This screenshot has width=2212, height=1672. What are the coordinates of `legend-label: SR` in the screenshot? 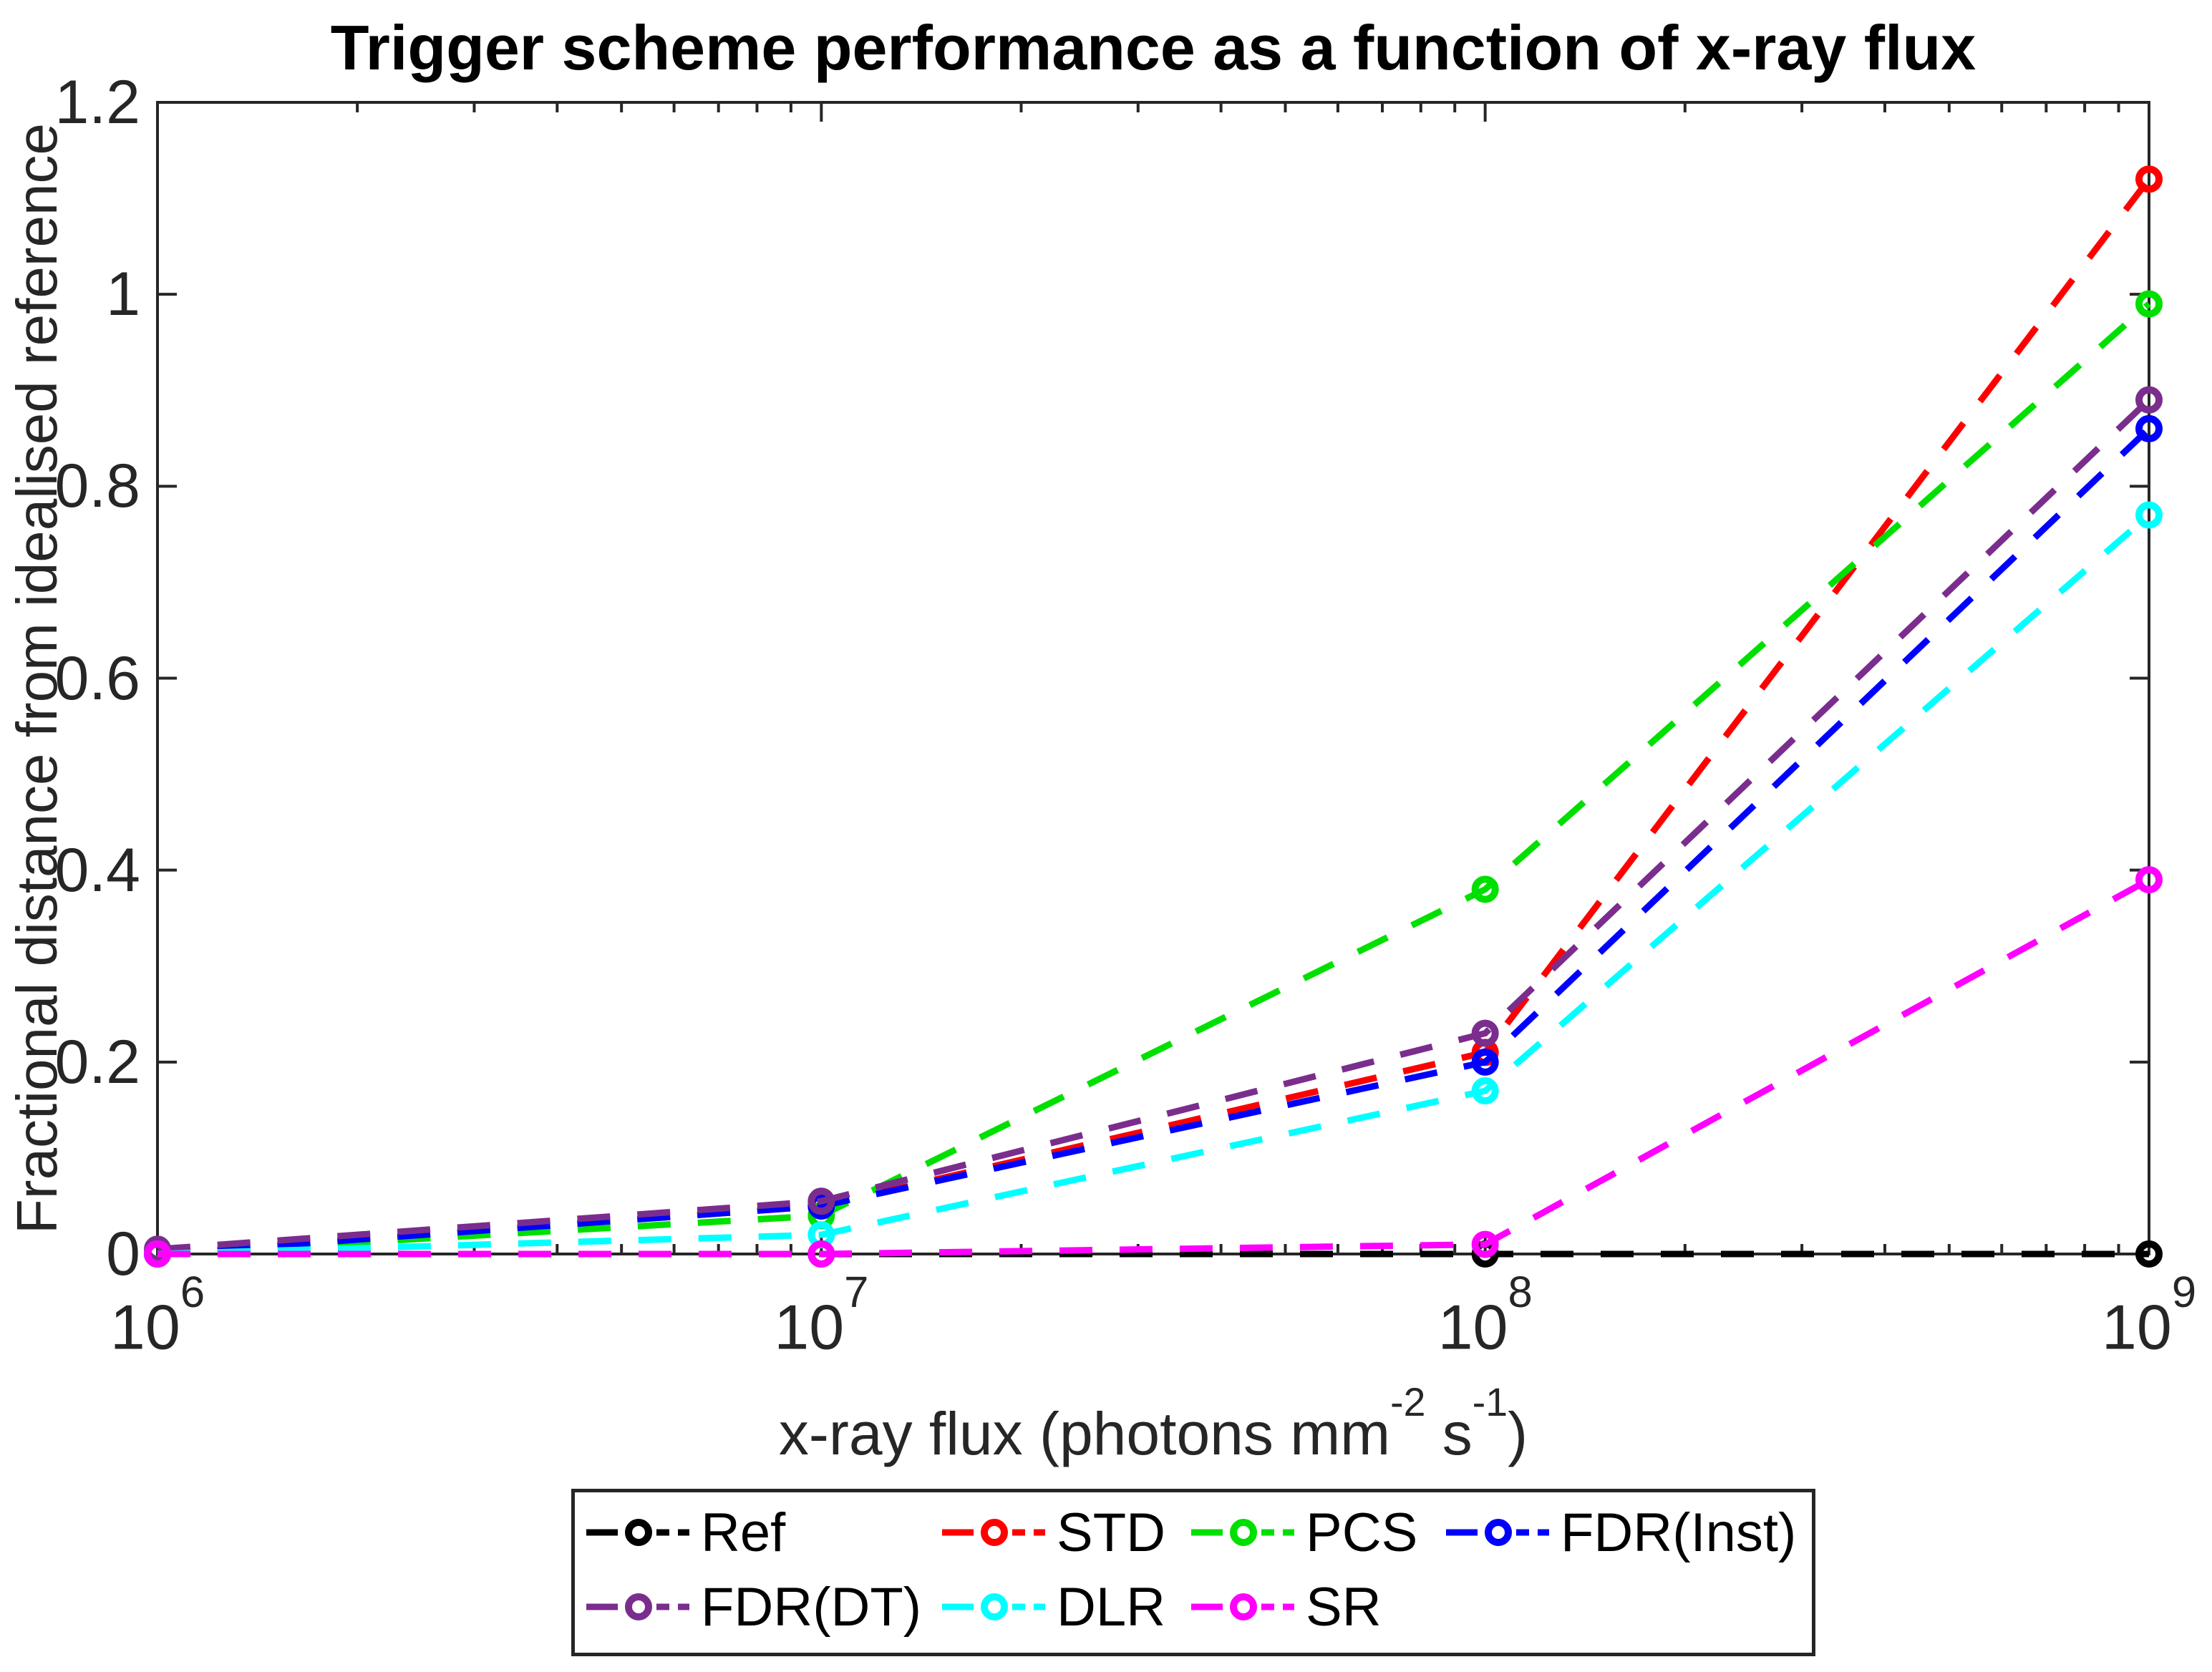 It's located at (1344, 1607).